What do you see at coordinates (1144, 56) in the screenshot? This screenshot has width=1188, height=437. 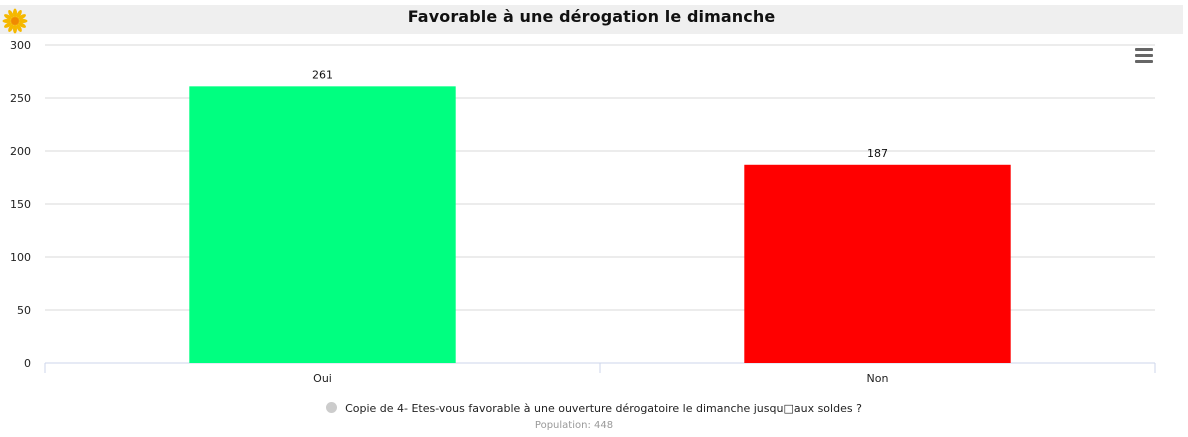 I see `hamburger-menu-icon` at bounding box center [1144, 56].